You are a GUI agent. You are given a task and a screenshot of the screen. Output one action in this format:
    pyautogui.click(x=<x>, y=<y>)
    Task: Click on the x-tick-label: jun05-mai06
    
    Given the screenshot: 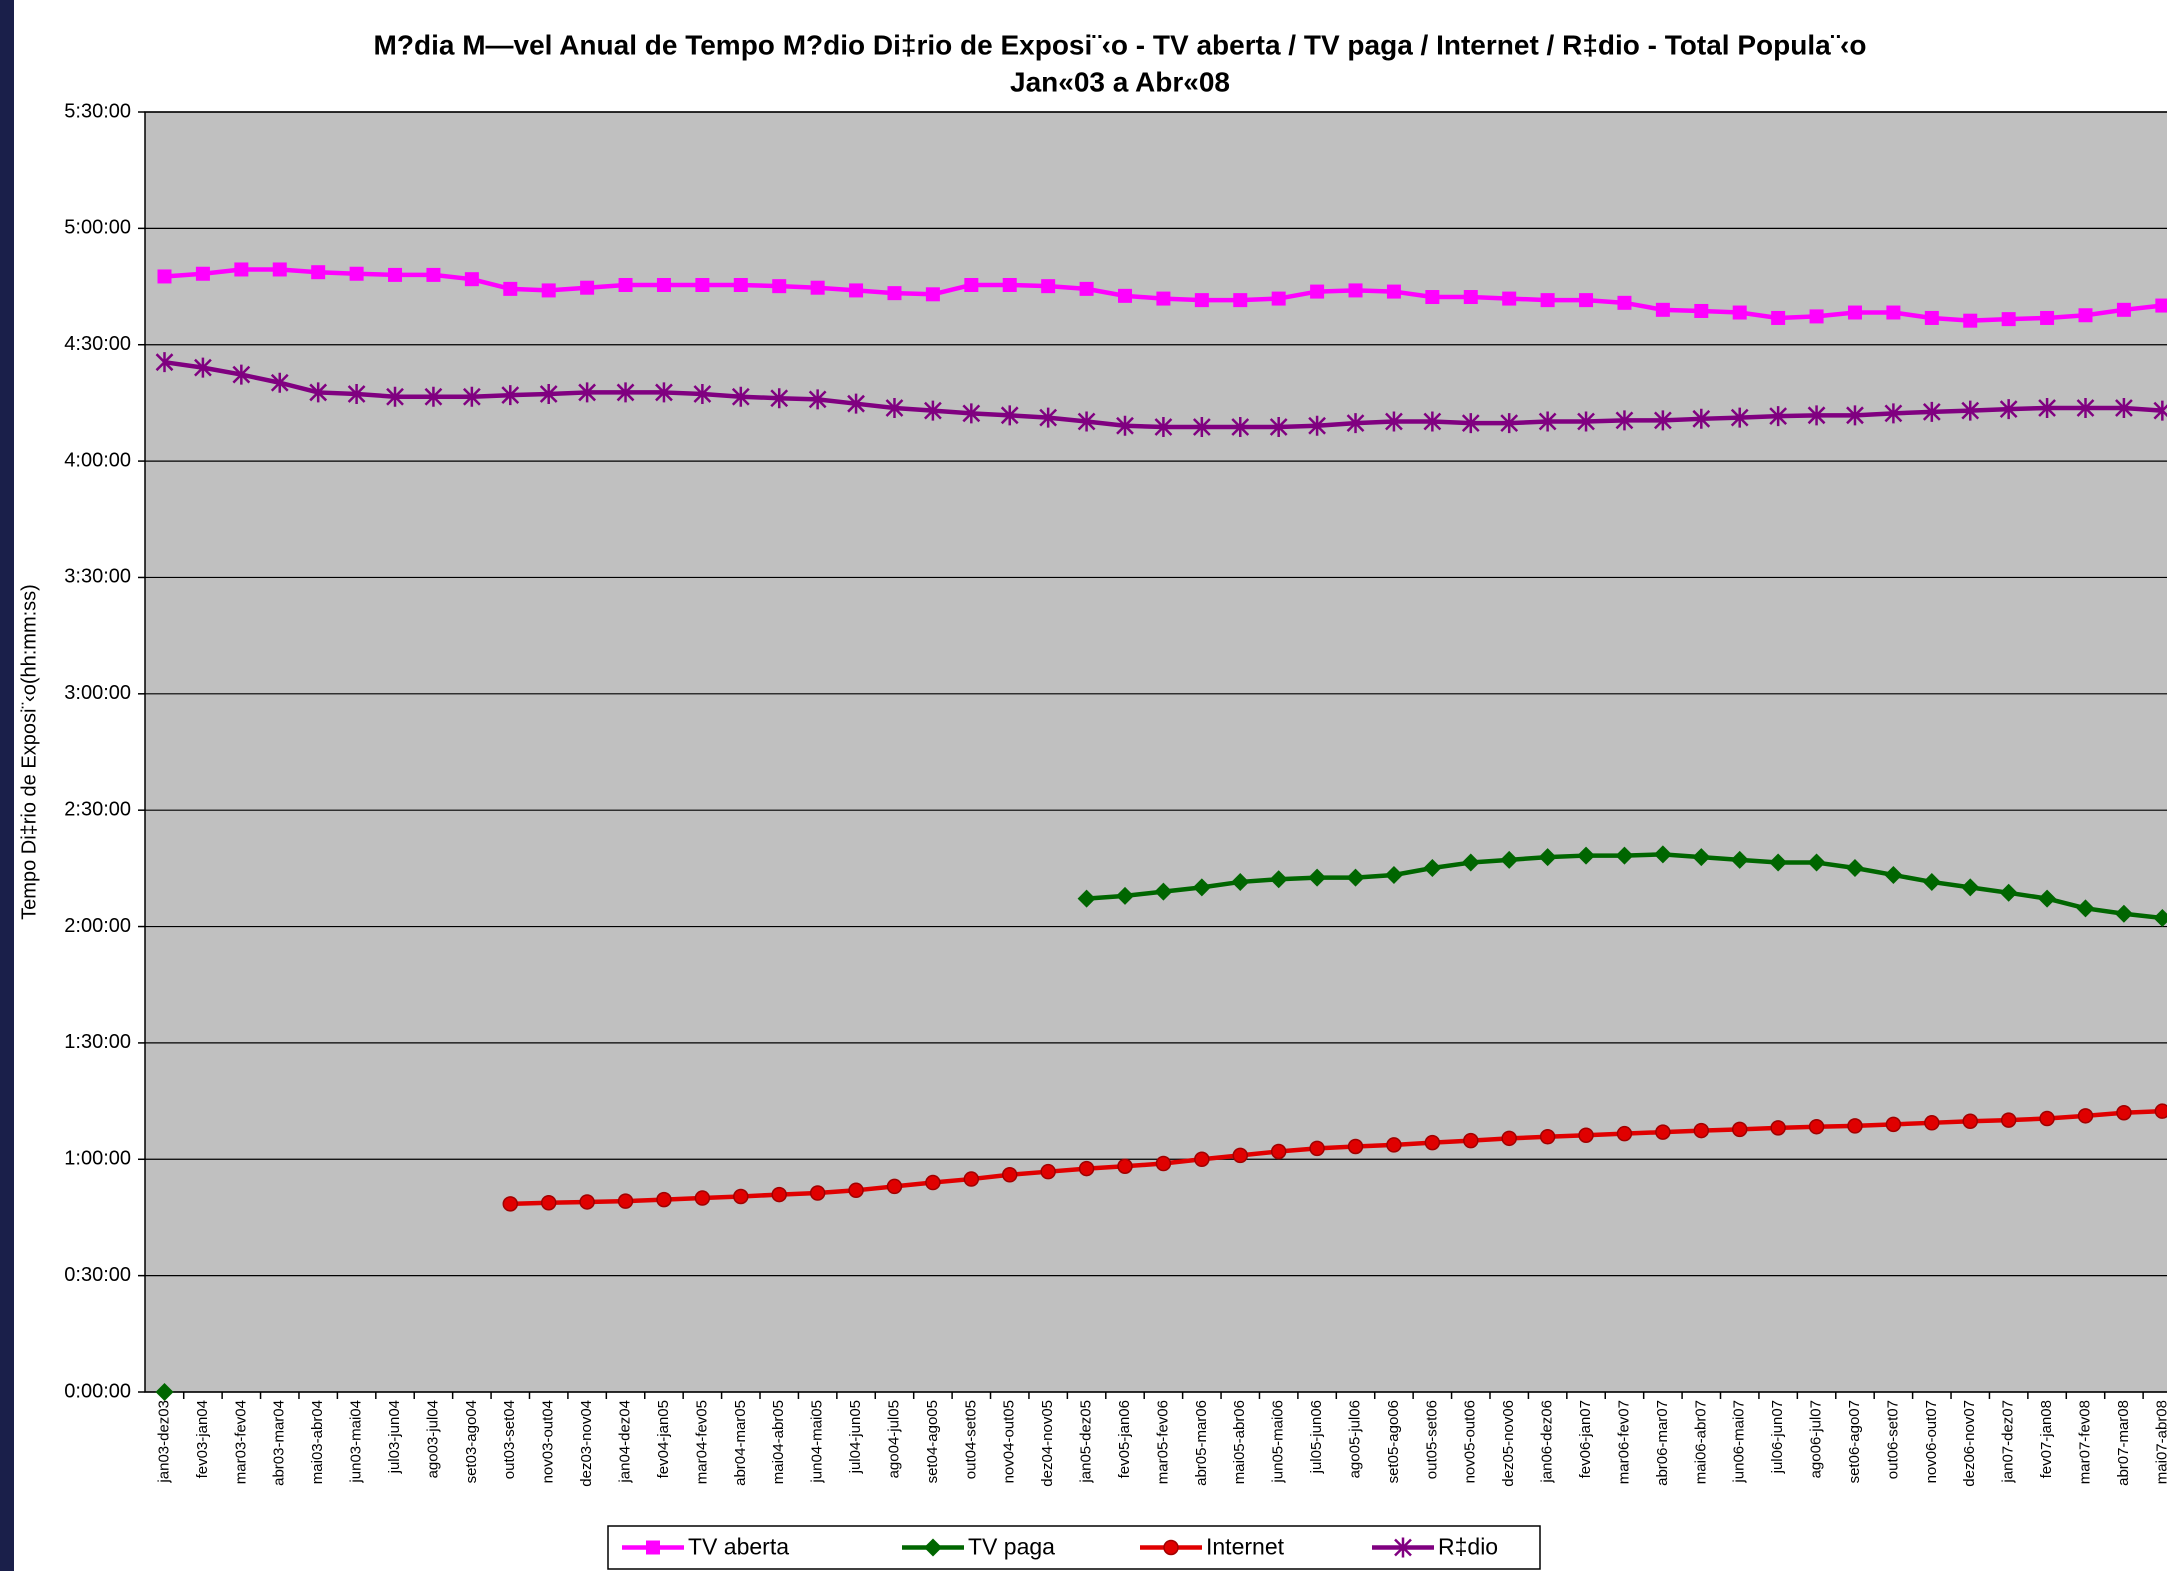 What is the action you would take?
    pyautogui.click(x=1278, y=1442)
    